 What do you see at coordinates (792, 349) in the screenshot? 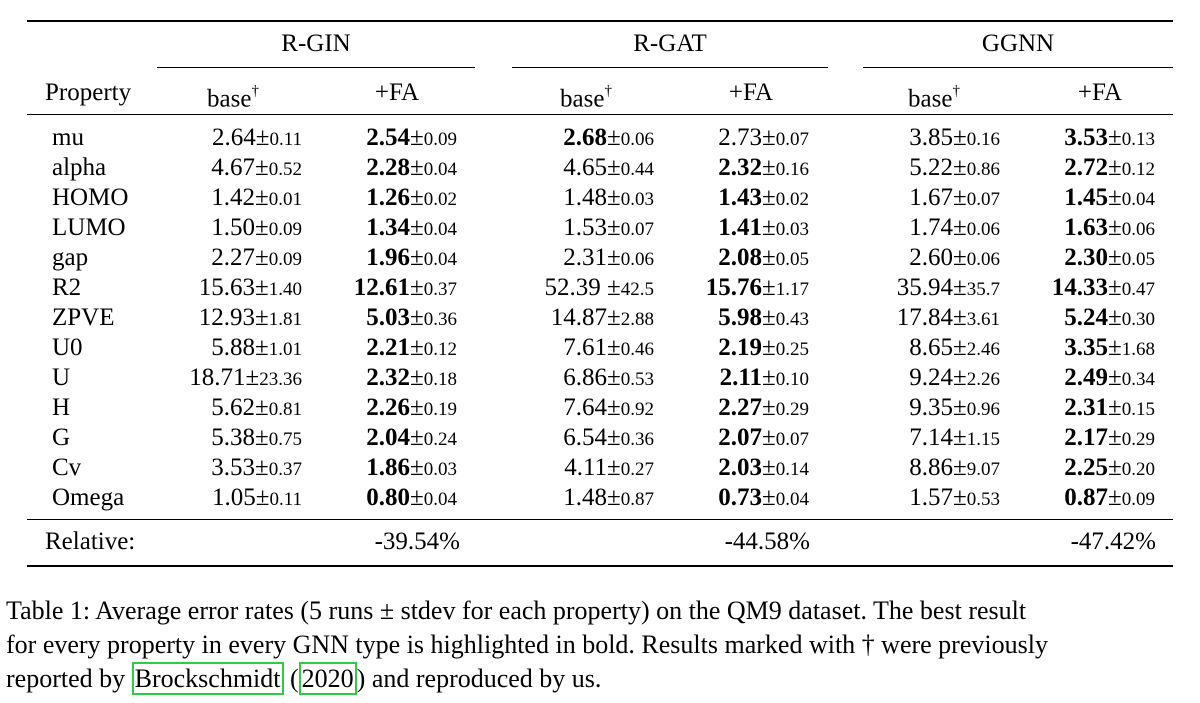
I see `cell-stdev: 0.25` at bounding box center [792, 349].